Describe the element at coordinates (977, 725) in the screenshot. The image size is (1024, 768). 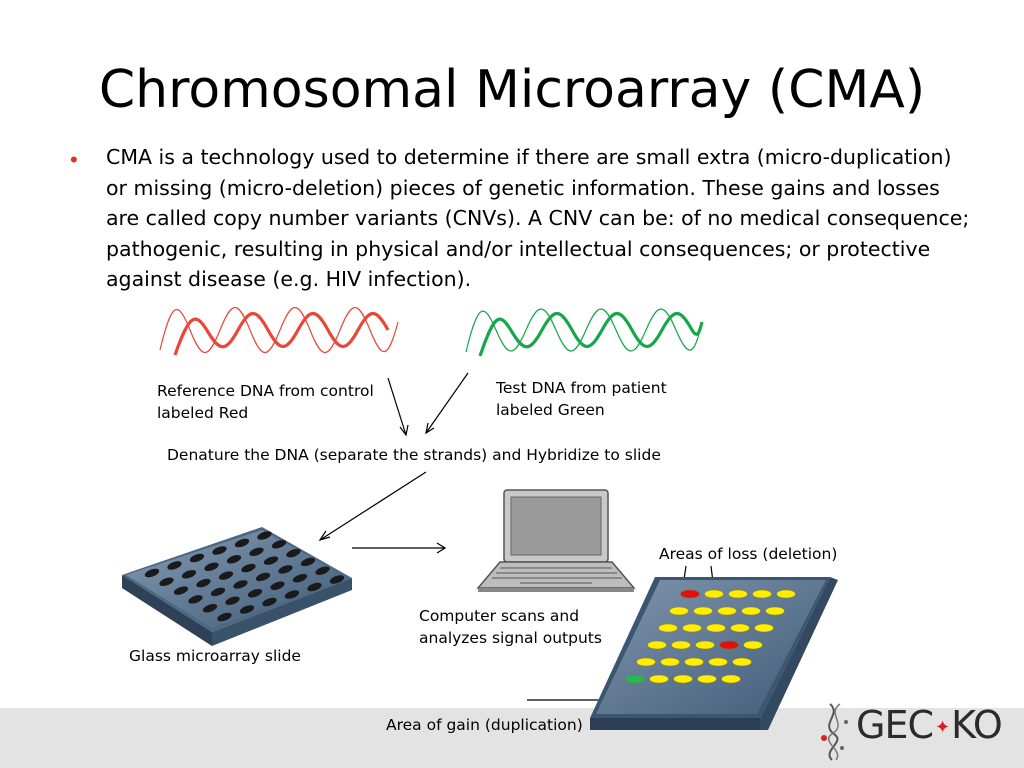
I see `logo-text-right: KO` at that location.